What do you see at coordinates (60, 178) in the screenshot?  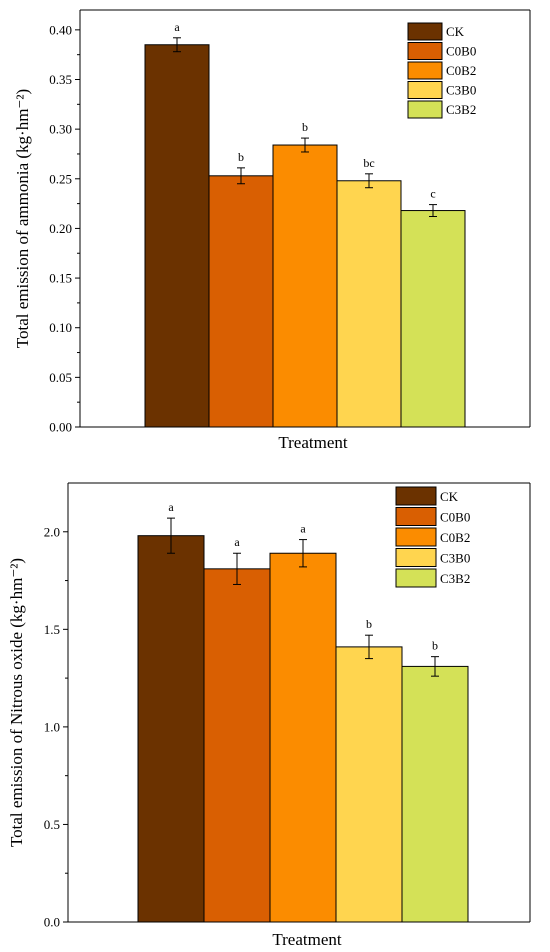 I see `y-tick-label: 0.25` at bounding box center [60, 178].